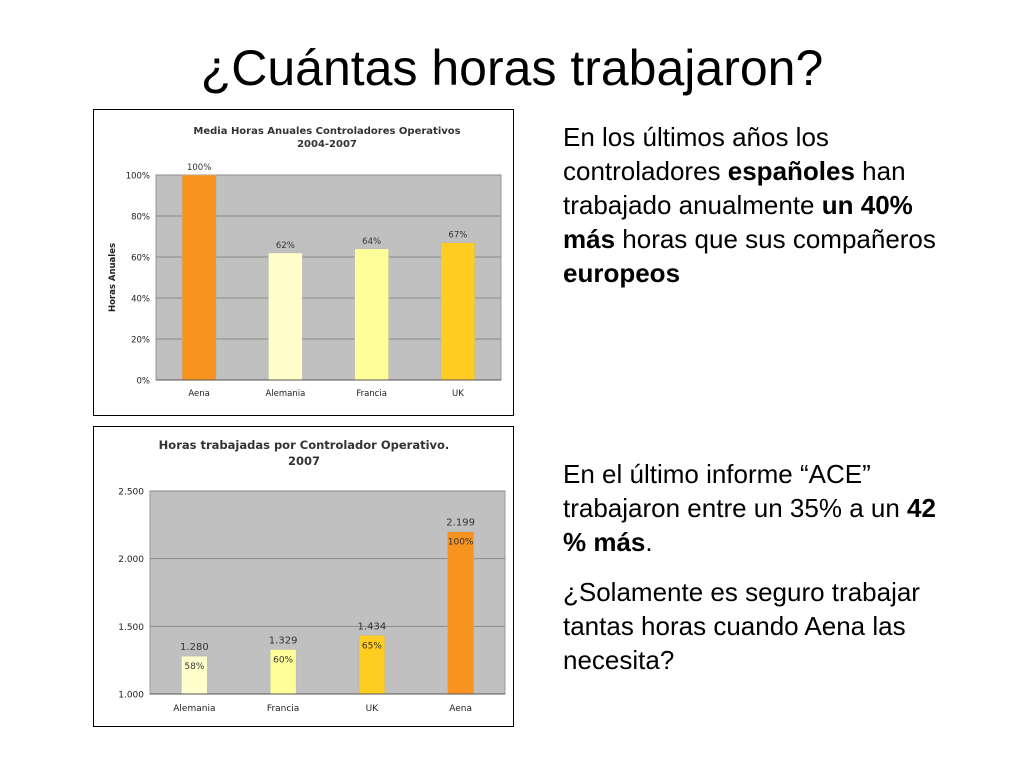 Image resolution: width=1024 pixels, height=768 pixels. I want to click on percent-label: 100%, so click(461, 543).